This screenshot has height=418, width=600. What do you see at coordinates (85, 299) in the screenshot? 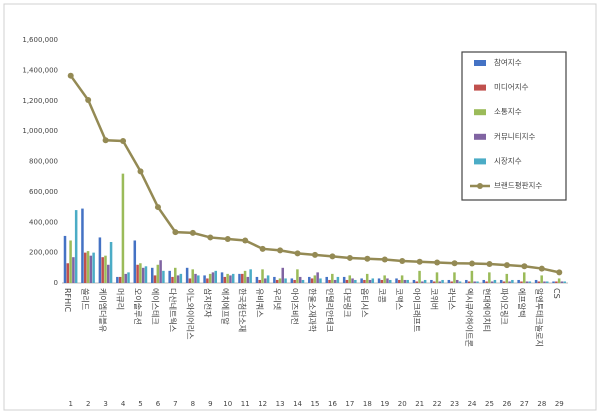
I see `x-tick-label: 쏠리드` at bounding box center [85, 299].